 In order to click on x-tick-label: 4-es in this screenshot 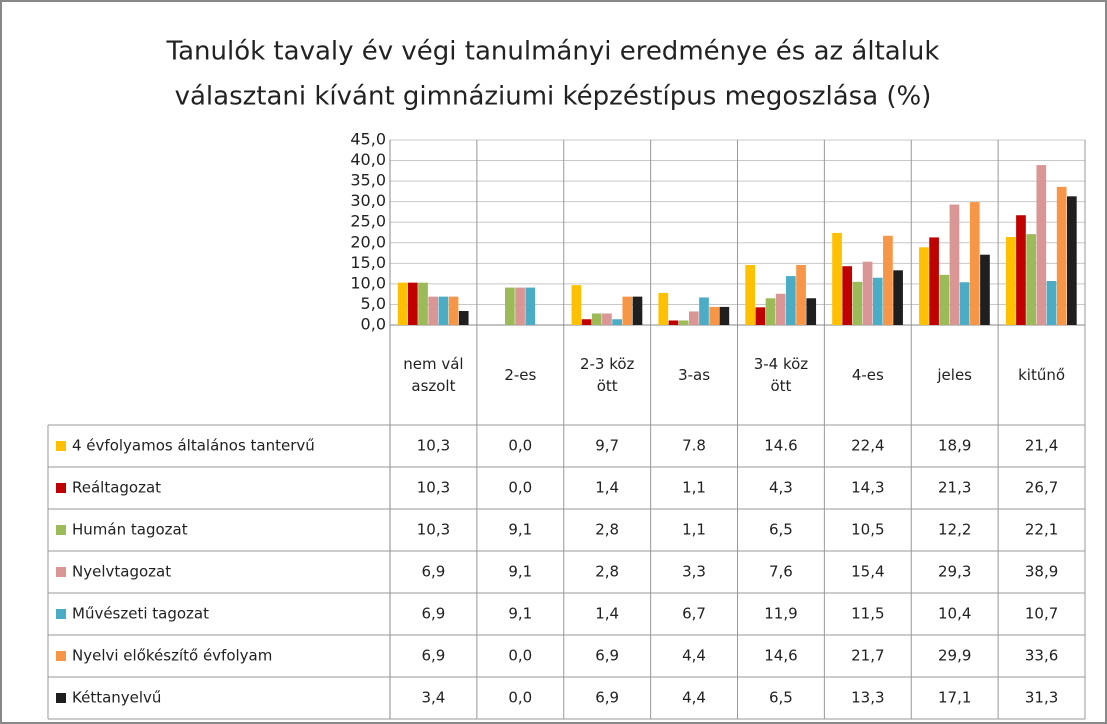, I will do `click(867, 375)`.